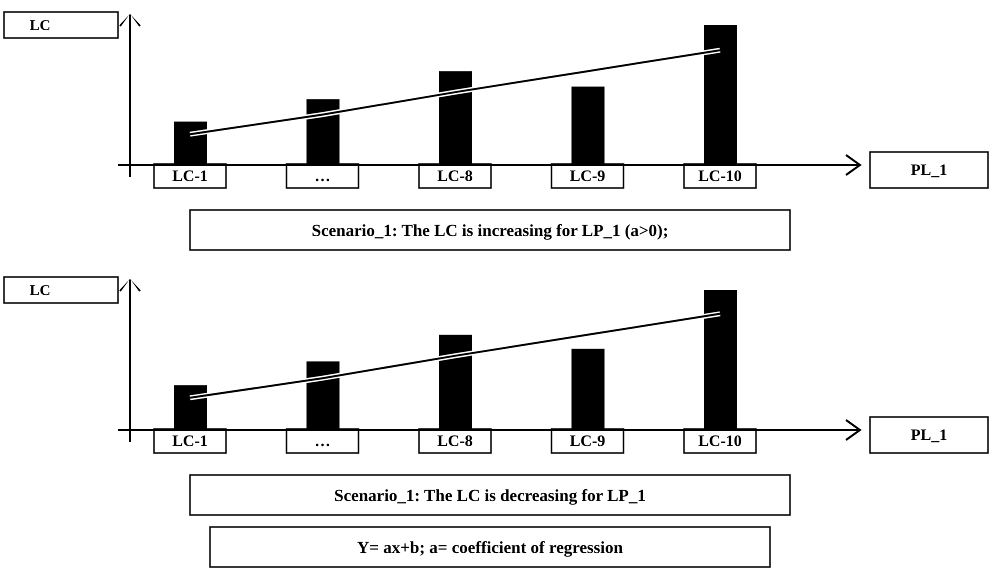 This screenshot has height=588, width=993. I want to click on text: Scenario_1: The LC is increasing for LP_1 (a>0);, so click(490, 230).